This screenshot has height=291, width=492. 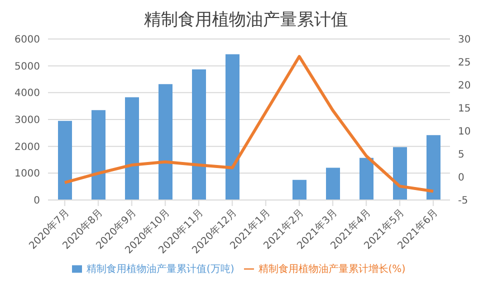 What do you see at coordinates (464, 132) in the screenshot?
I see `y2-tick-label: 10` at bounding box center [464, 132].